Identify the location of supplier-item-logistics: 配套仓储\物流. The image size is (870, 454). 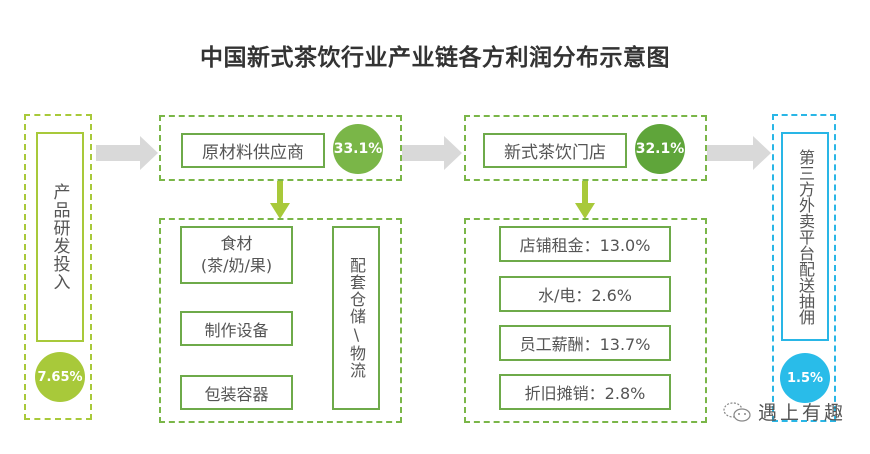
(356, 318).